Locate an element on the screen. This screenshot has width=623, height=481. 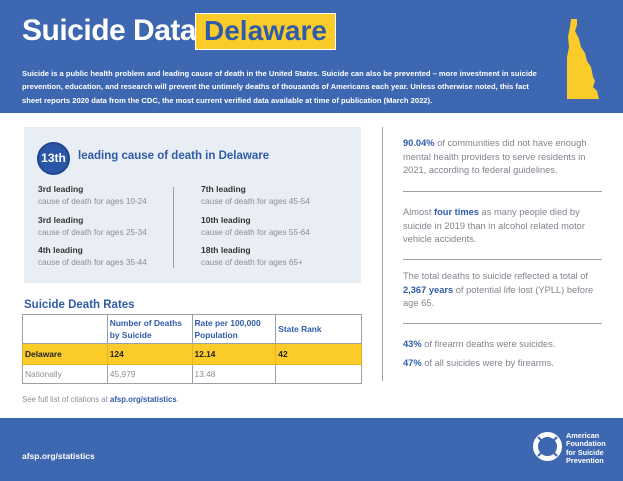
table-row-delaware: Delaware 124 12.14 42 is located at coordinates (192, 354).